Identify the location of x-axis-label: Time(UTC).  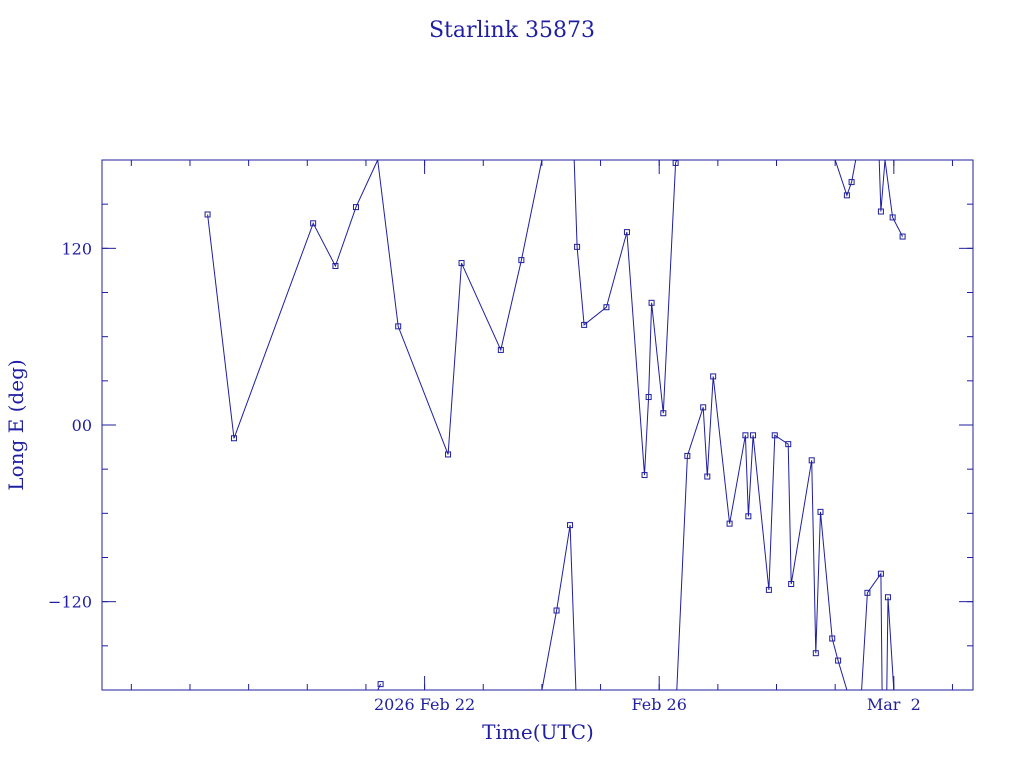
(538, 732).